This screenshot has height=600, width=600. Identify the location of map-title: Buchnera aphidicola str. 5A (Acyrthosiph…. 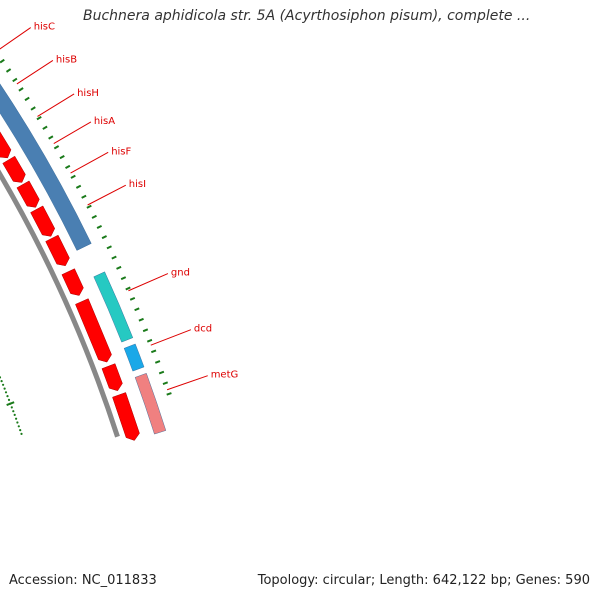
(307, 16).